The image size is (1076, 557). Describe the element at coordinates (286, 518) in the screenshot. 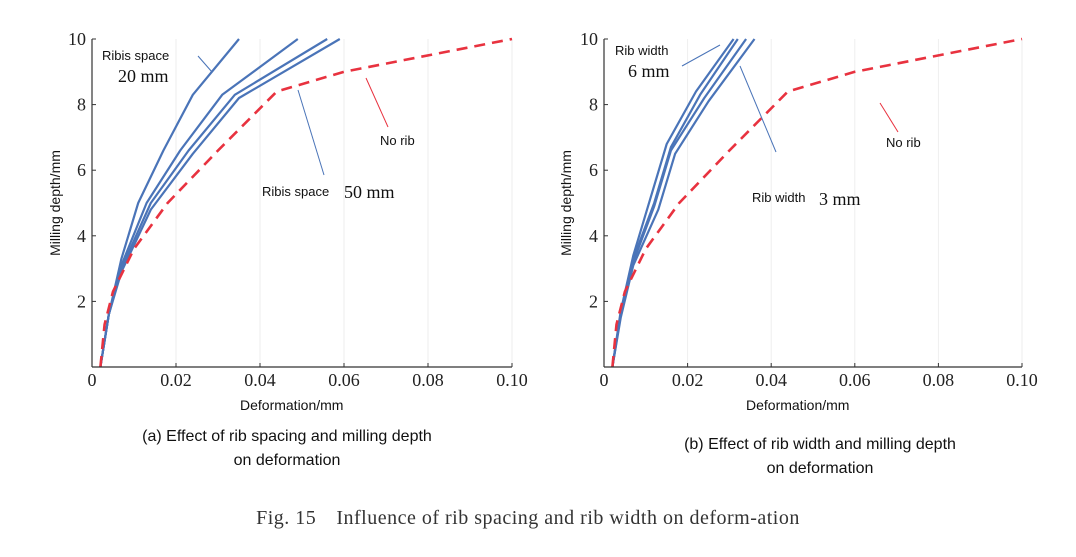

I see `figure-number: Fig. 15` at that location.